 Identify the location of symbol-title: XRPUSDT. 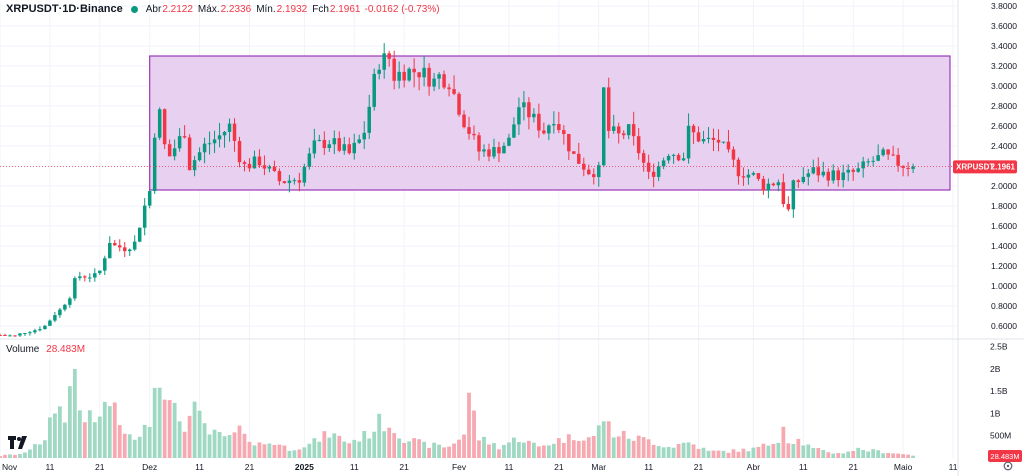
(32, 9).